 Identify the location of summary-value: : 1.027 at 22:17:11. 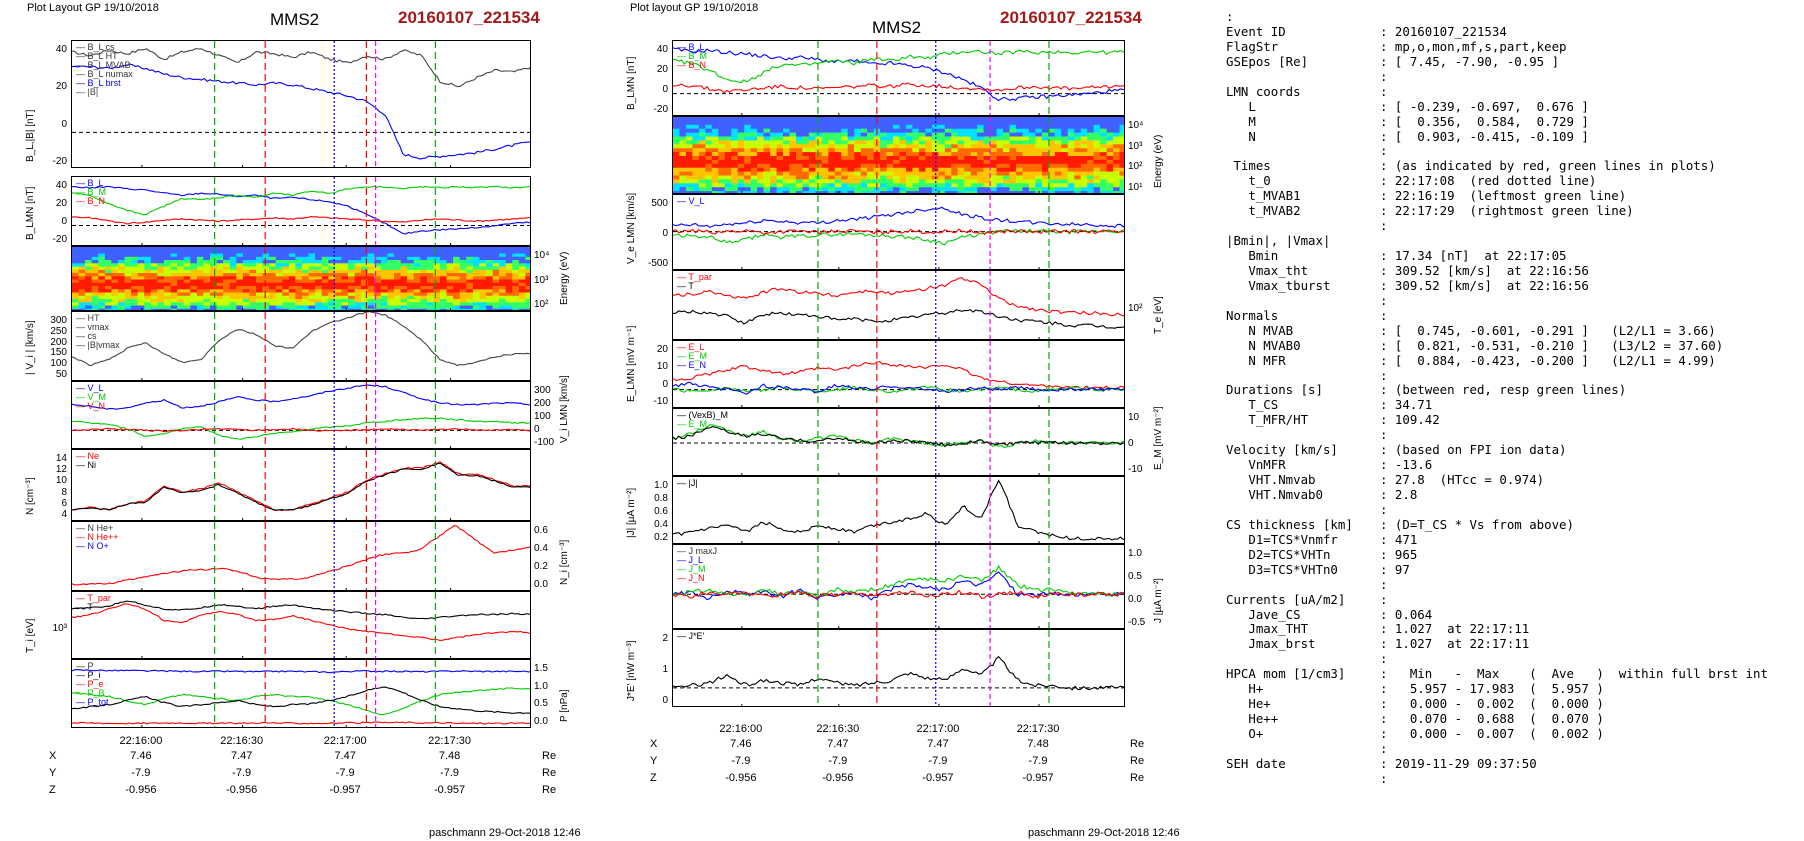
(1455, 644).